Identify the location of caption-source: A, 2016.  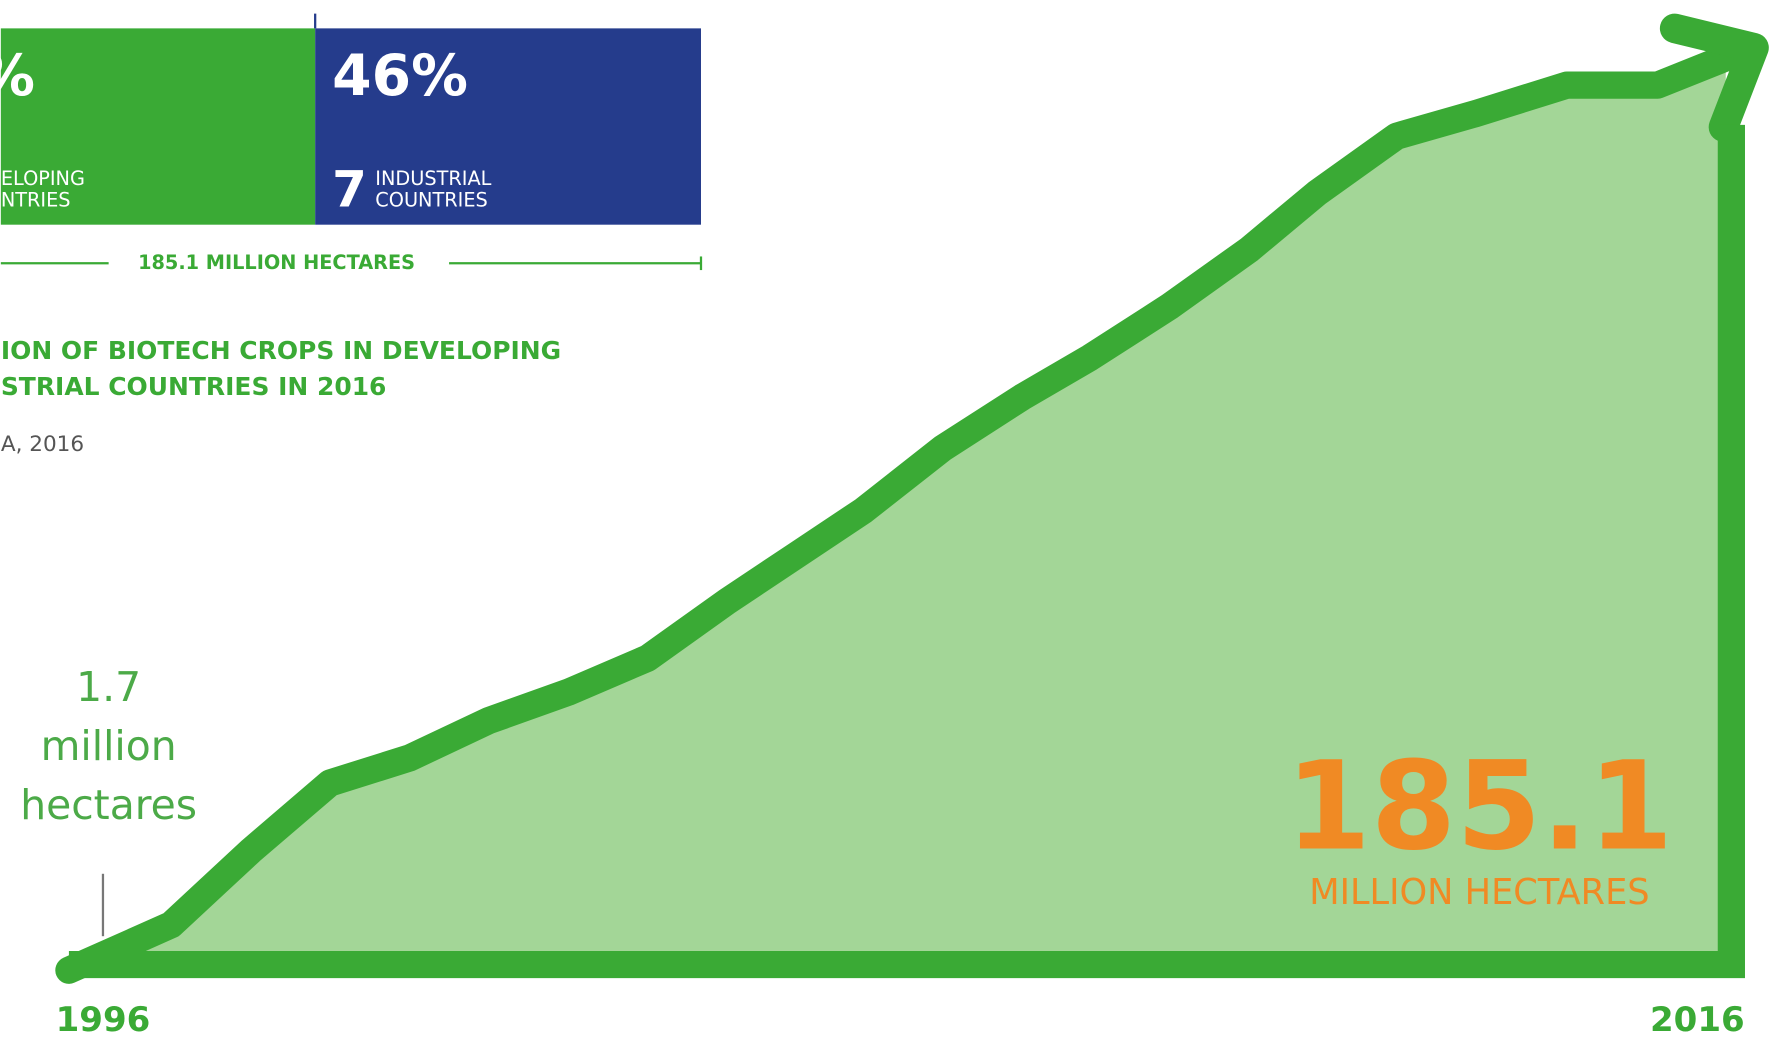
(42, 444).